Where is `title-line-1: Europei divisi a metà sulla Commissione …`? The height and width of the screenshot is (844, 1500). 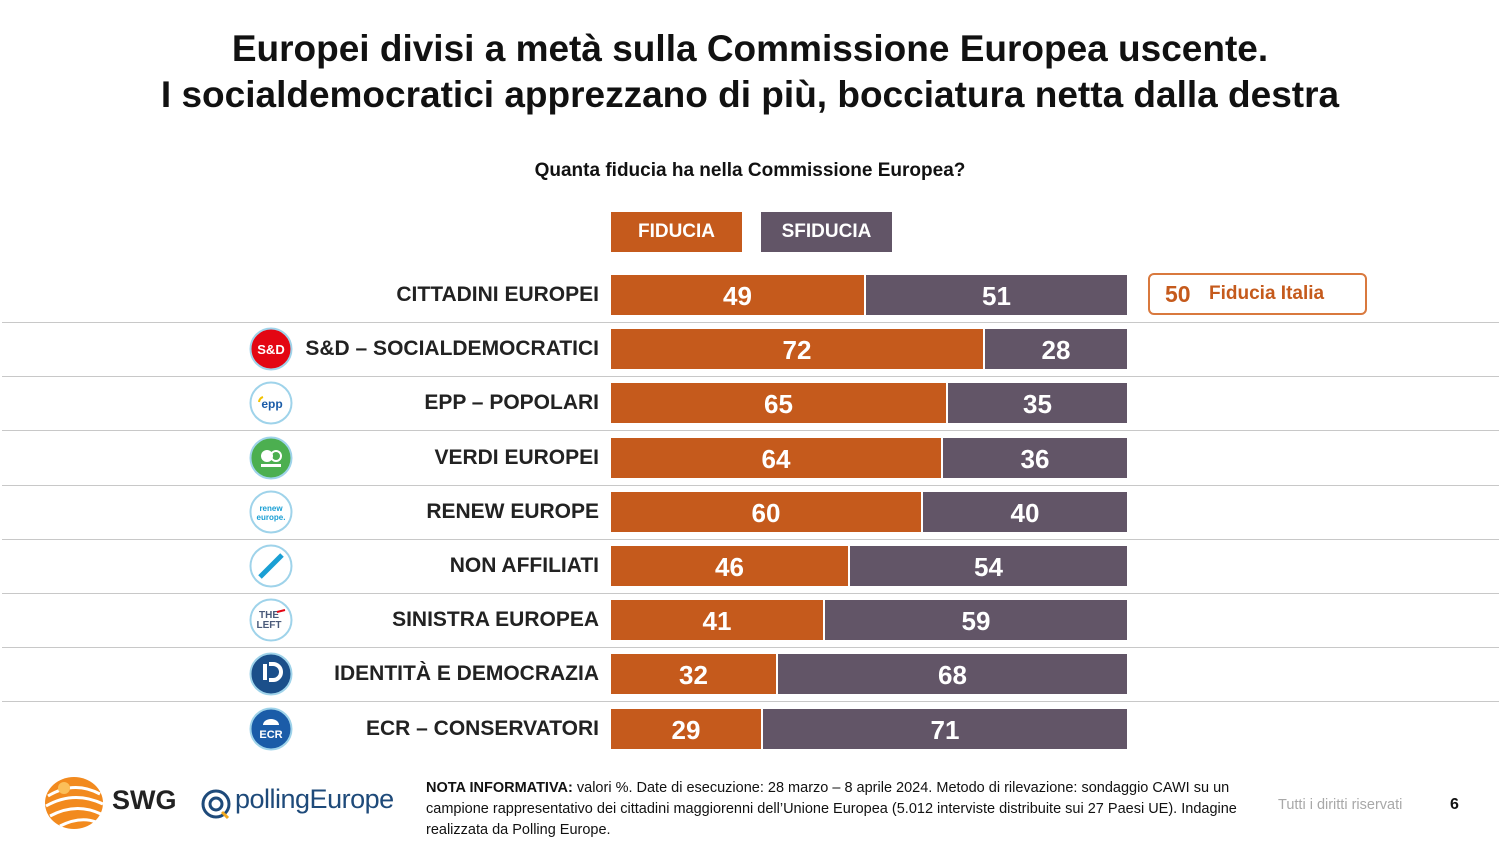 title-line-1: Europei divisi a metà sulla Commissione … is located at coordinates (750, 48).